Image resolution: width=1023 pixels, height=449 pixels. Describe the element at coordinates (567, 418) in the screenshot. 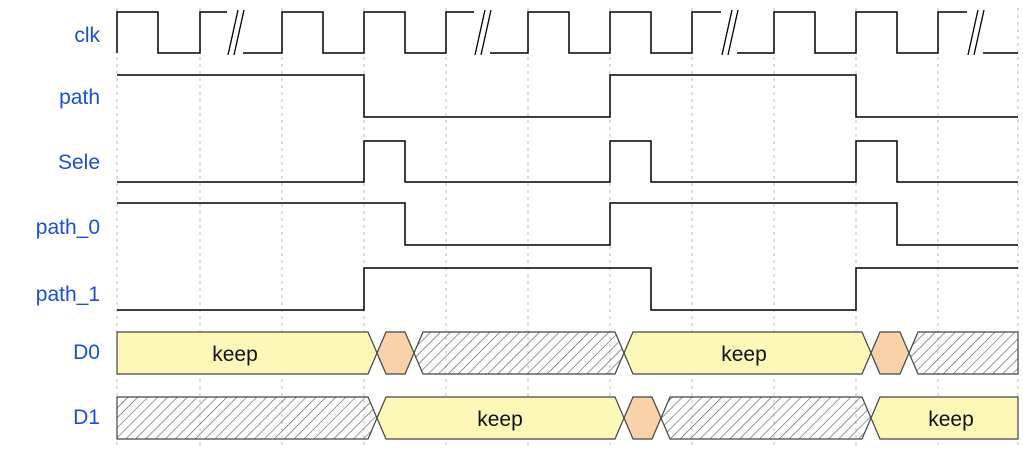

I see `d1-bus` at that location.